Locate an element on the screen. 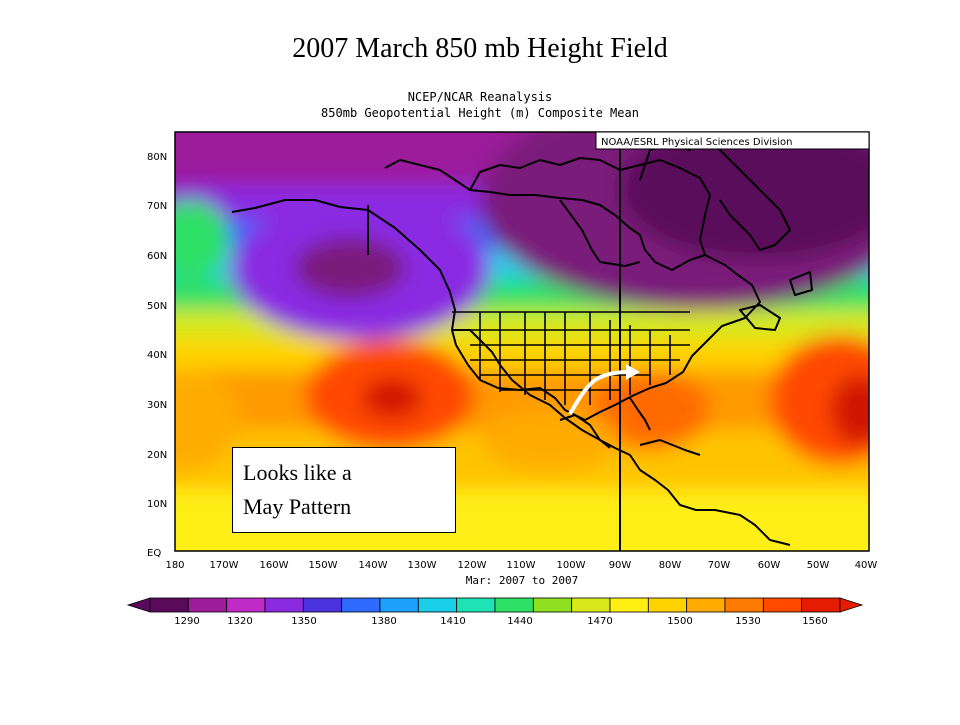  lon-label: 80W is located at coordinates (670, 565).